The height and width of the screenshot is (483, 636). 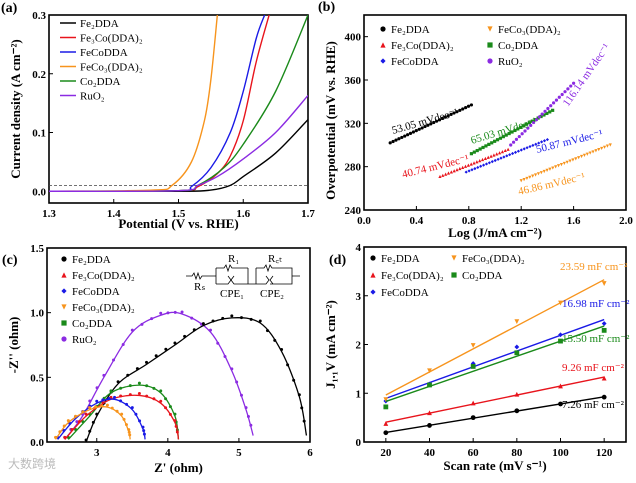 What do you see at coordinates (364, 221) in the screenshot?
I see `x-tick-label: 0.0` at bounding box center [364, 221].